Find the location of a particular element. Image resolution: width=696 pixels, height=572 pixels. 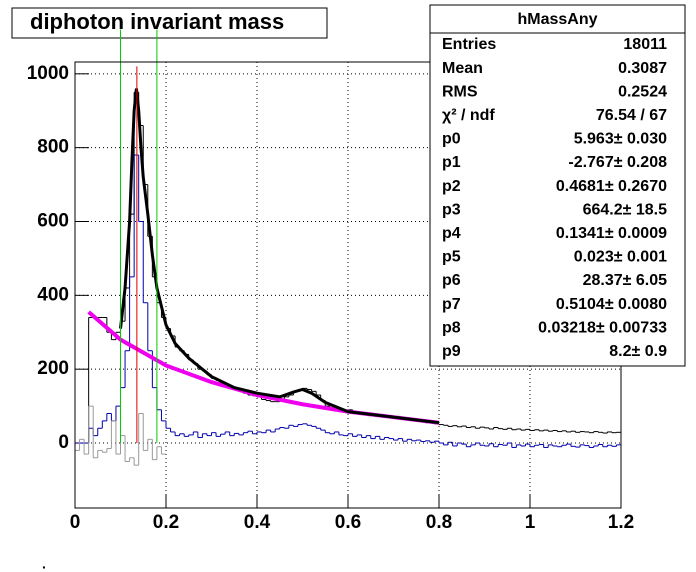

stats-value: 0.4681± 0.2670 is located at coordinates (611, 186).